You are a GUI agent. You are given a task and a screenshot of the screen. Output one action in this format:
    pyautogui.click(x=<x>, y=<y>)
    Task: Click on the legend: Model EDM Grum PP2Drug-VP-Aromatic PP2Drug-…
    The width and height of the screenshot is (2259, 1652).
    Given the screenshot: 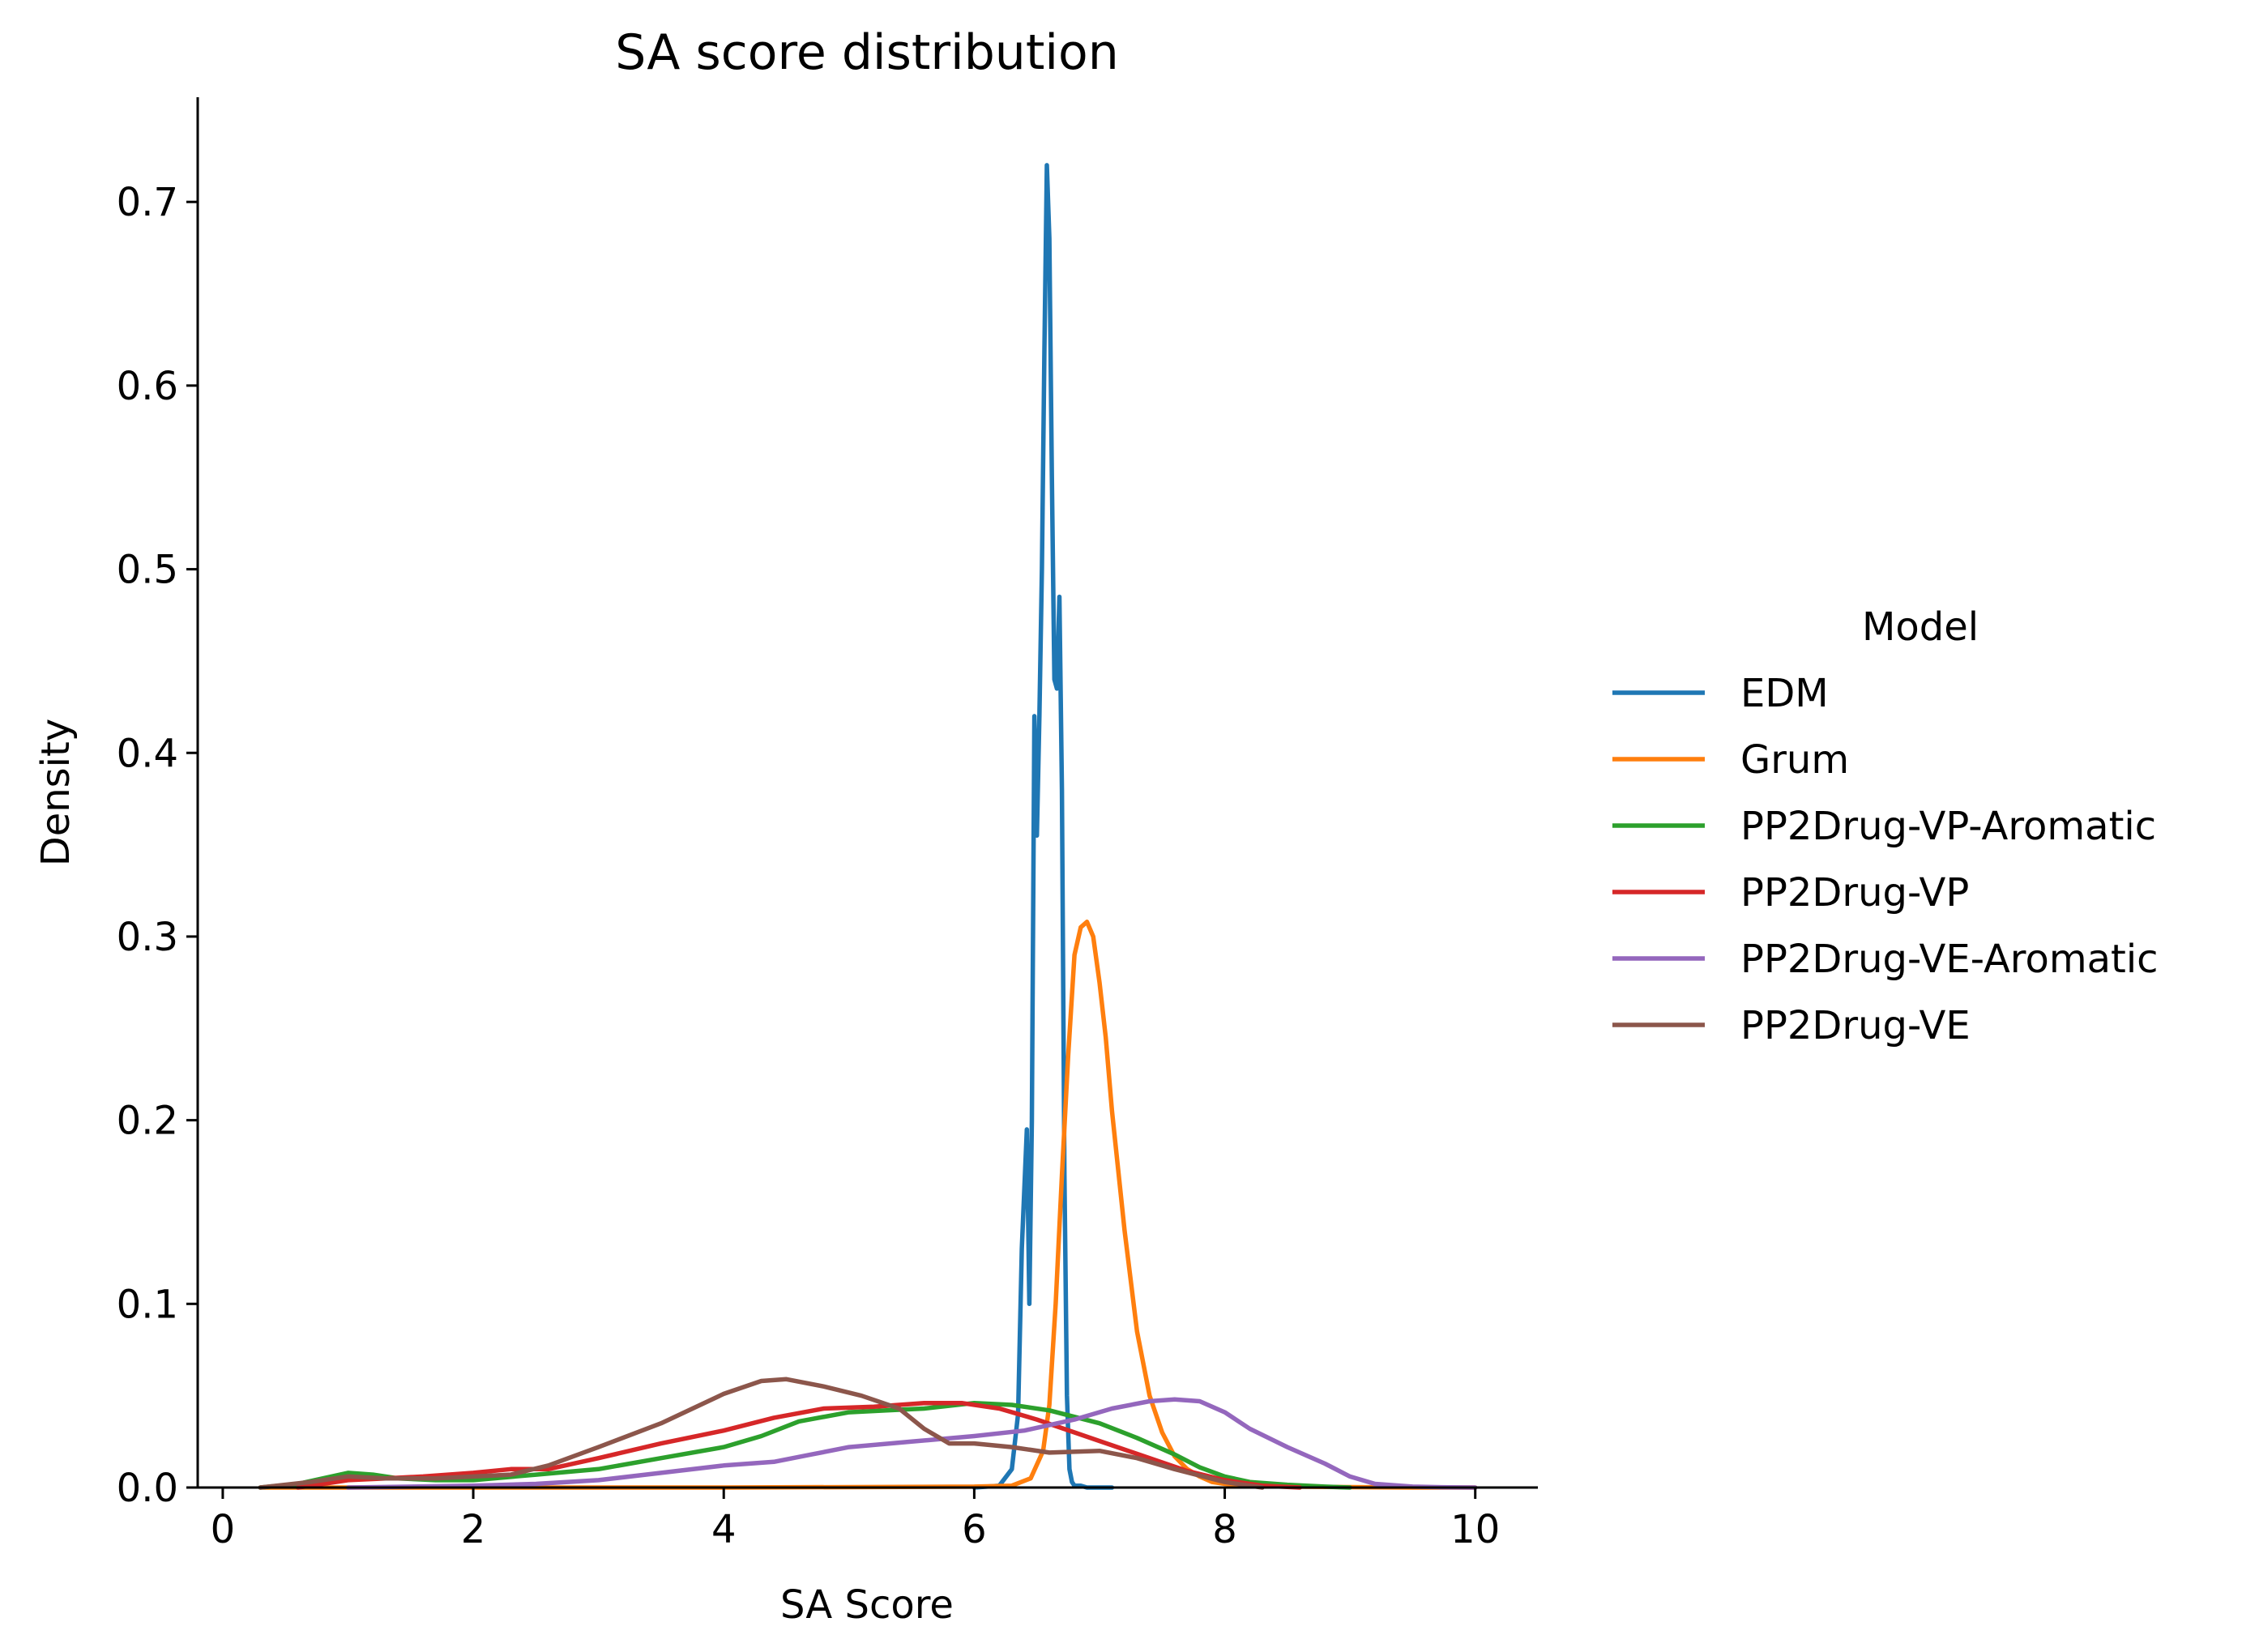 What is the action you would take?
    pyautogui.click(x=1885, y=826)
    